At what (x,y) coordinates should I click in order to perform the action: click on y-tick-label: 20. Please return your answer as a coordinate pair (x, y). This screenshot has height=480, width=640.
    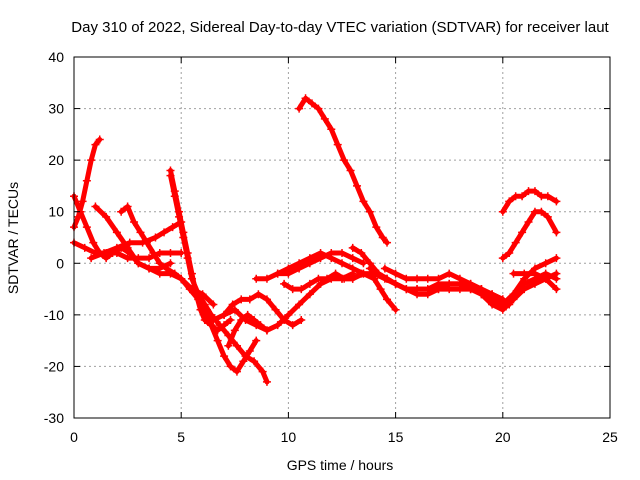
    Looking at the image, I should click on (56, 160).